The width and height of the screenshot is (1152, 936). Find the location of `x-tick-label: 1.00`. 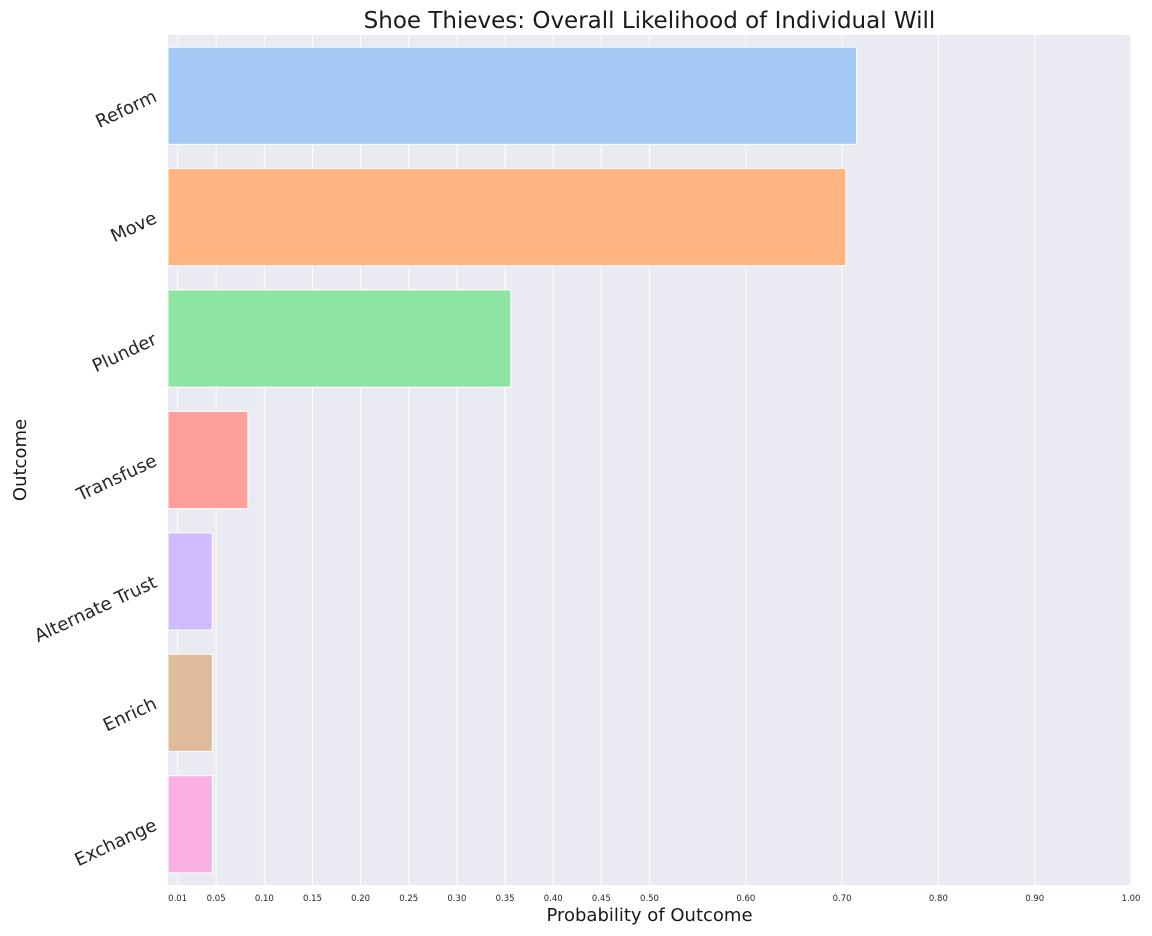

x-tick-label: 1.00 is located at coordinates (1131, 899).